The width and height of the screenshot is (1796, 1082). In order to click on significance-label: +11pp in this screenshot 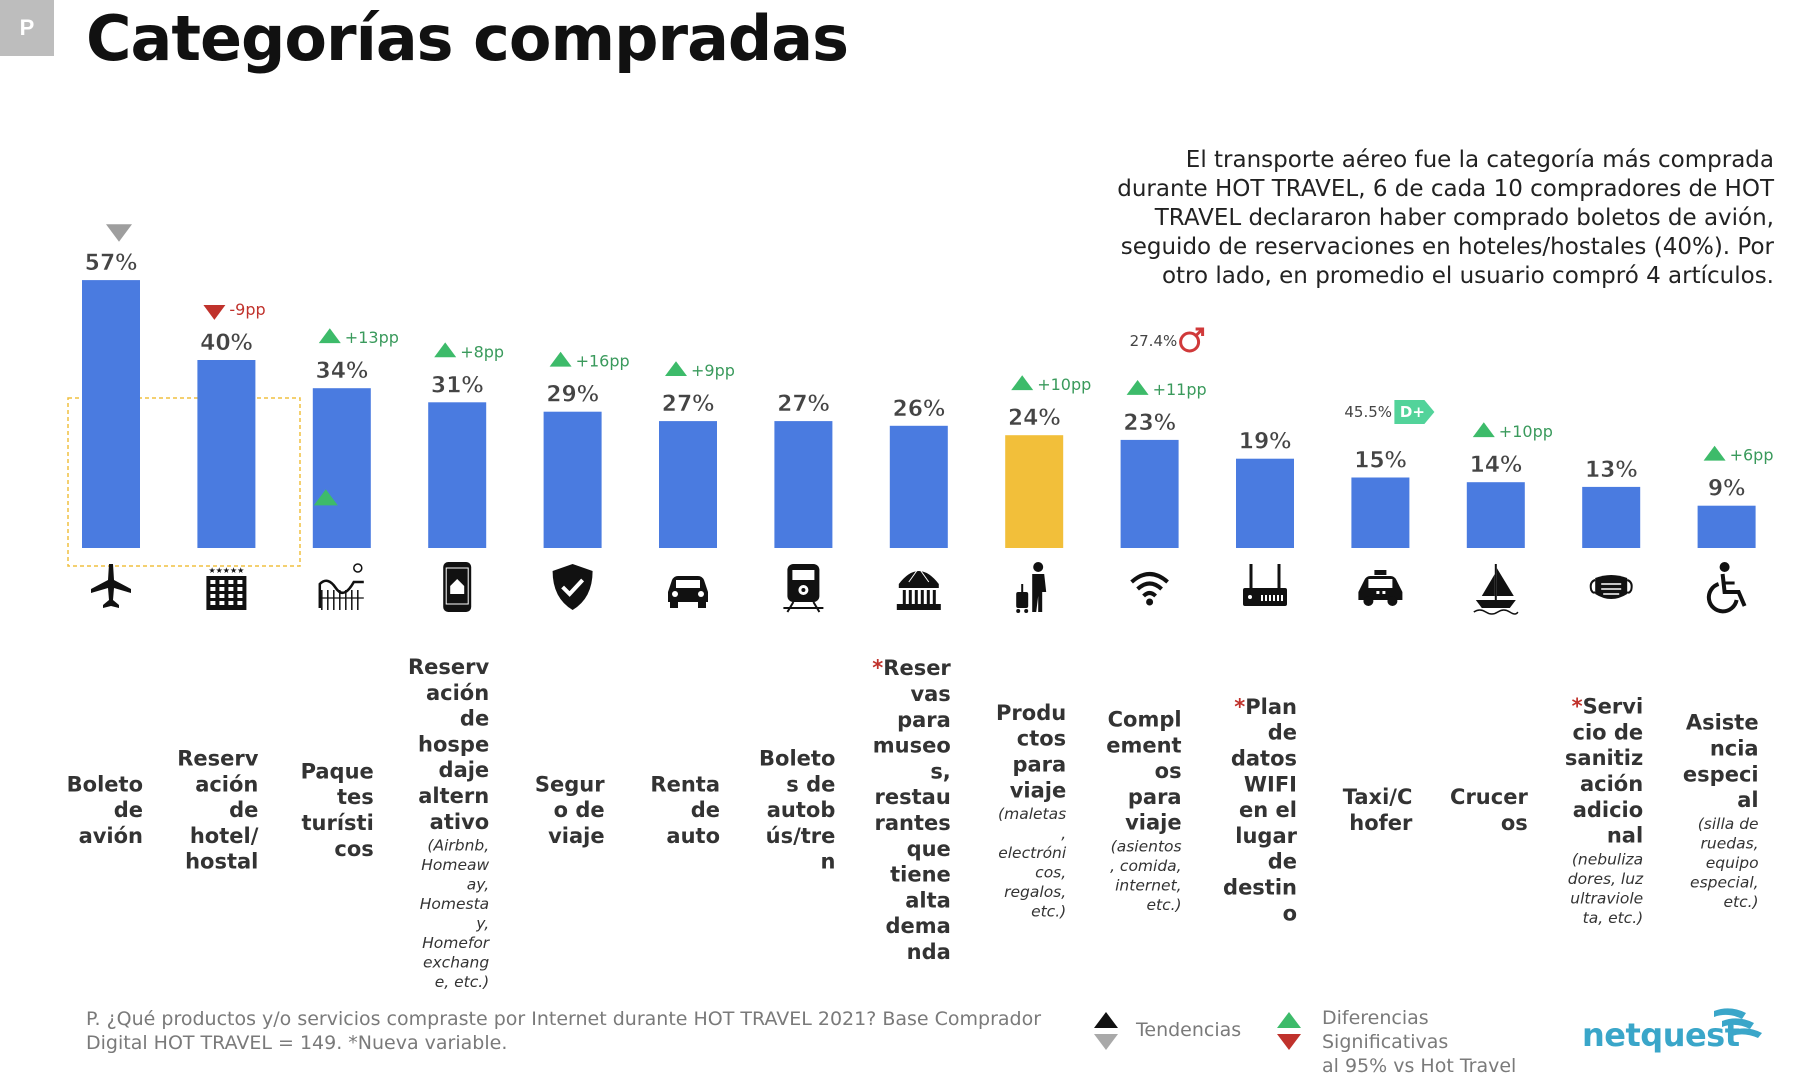, I will do `click(1180, 389)`.